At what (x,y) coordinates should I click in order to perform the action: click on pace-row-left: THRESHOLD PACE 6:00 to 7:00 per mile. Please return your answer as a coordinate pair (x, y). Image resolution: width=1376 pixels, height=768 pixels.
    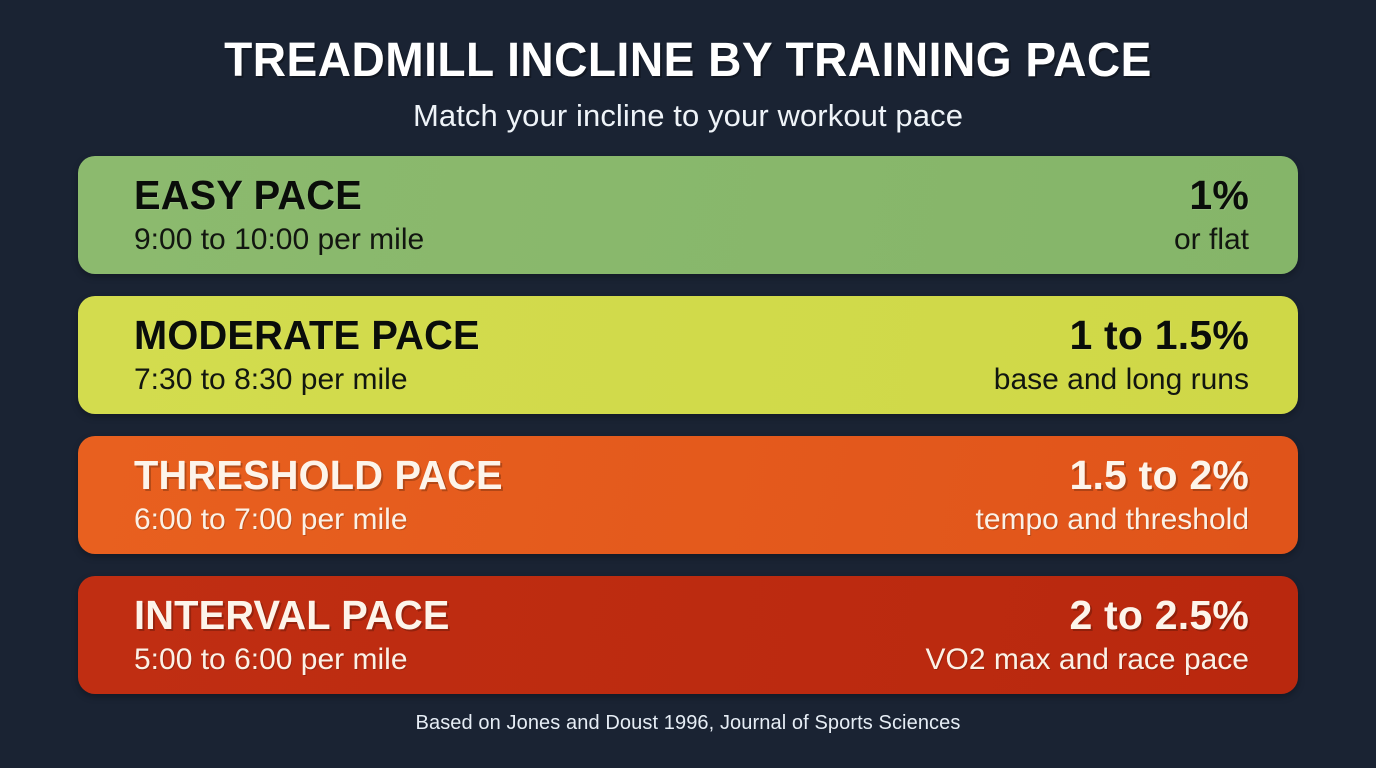
    Looking at the image, I should click on (324, 495).